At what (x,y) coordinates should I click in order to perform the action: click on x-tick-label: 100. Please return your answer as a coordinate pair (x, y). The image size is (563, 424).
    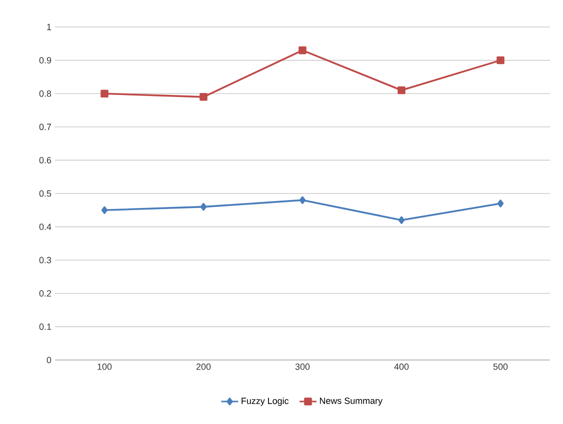
    Looking at the image, I should click on (105, 367).